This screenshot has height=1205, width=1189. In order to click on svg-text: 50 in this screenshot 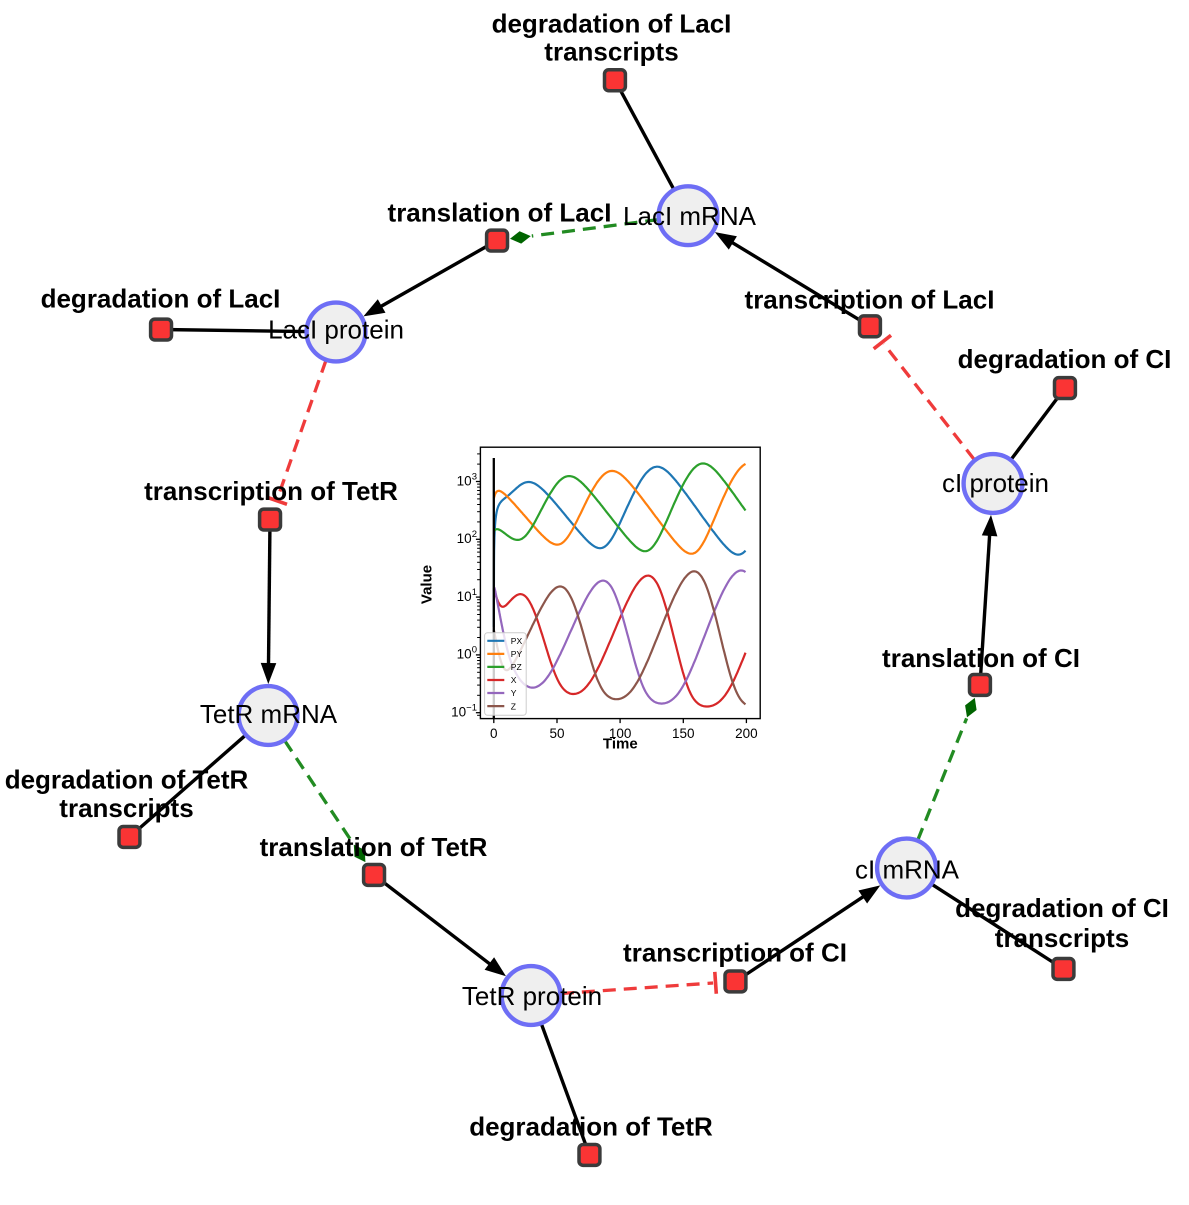, I will do `click(556, 733)`.